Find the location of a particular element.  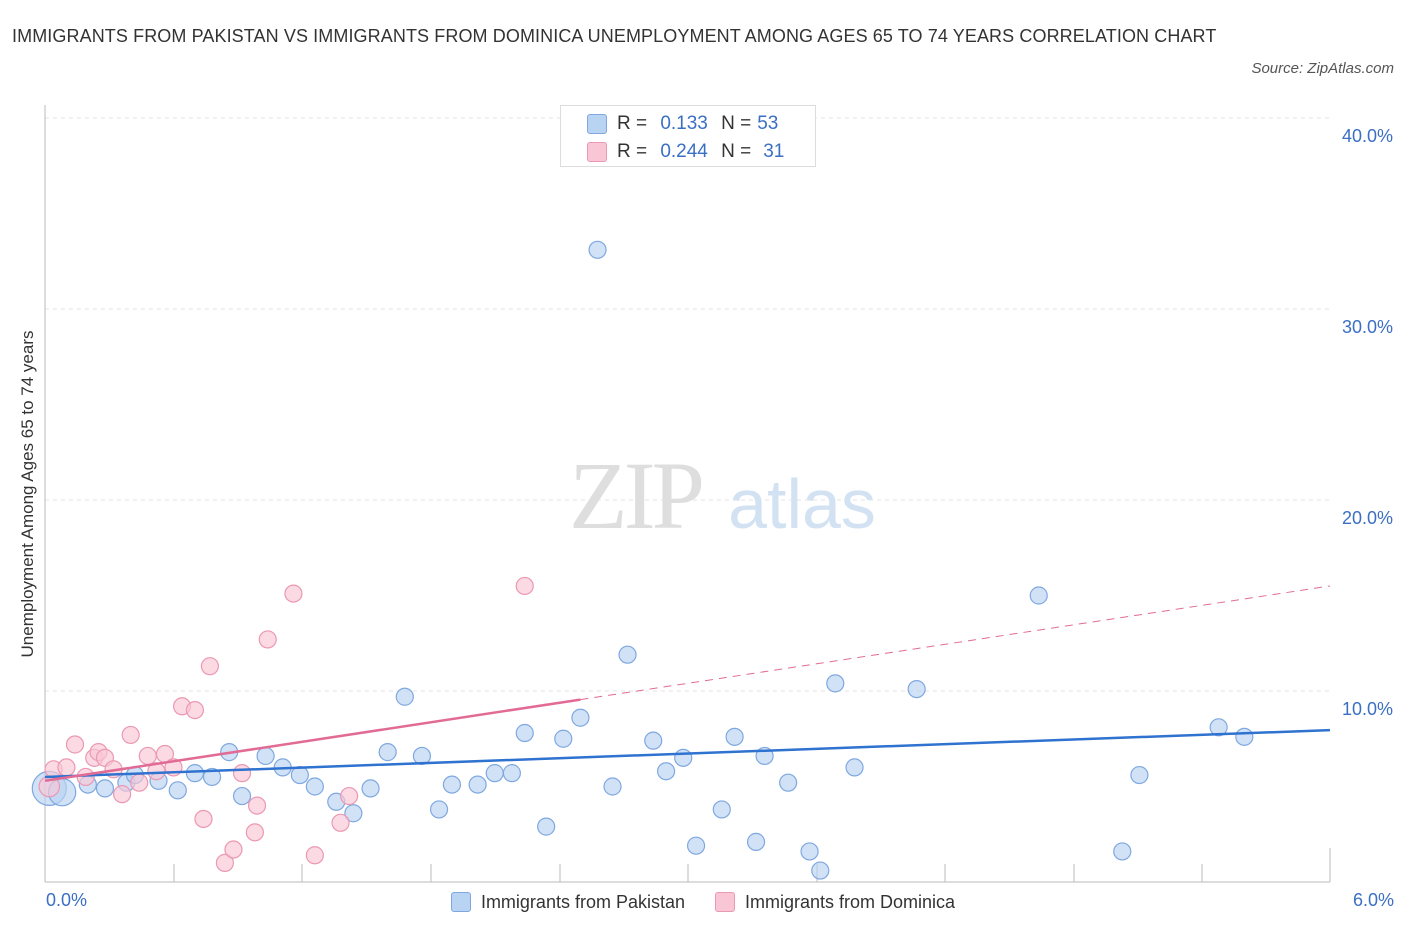

trend-line-dominica-dashed is located at coordinates (955, 643).